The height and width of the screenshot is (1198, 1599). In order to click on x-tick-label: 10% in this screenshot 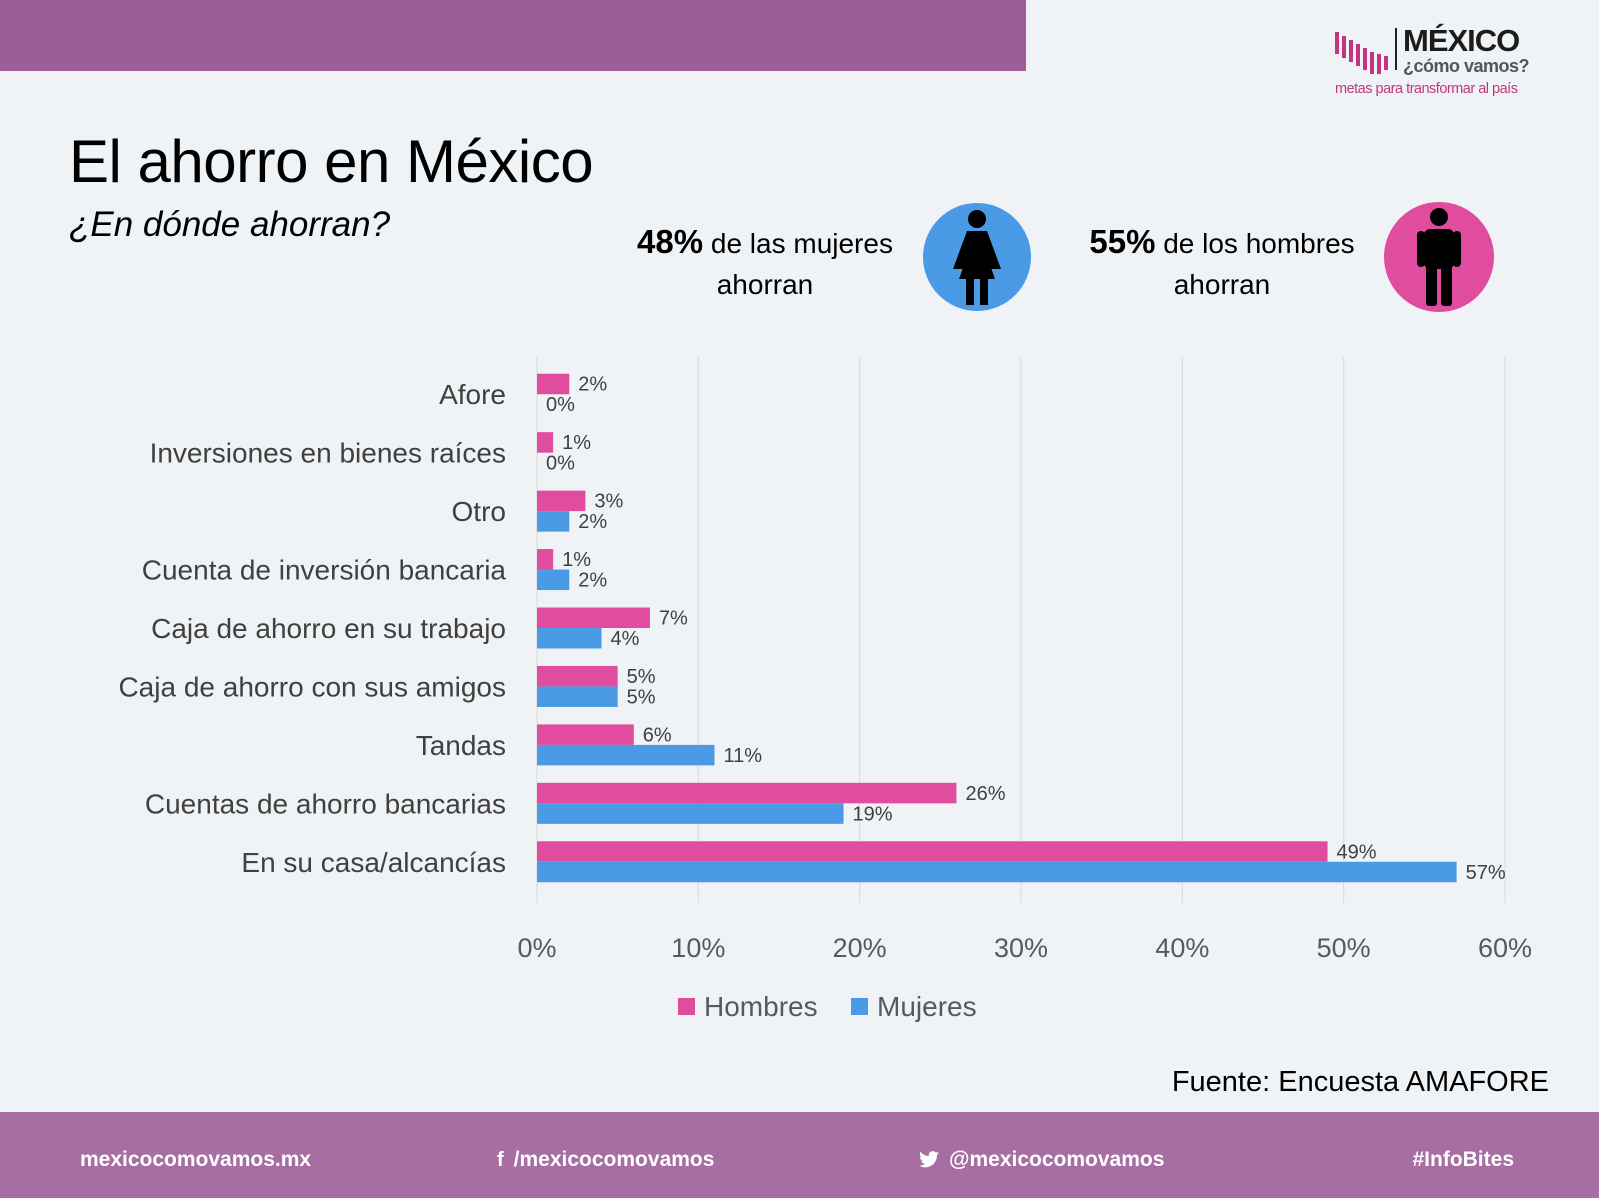, I will do `click(698, 948)`.